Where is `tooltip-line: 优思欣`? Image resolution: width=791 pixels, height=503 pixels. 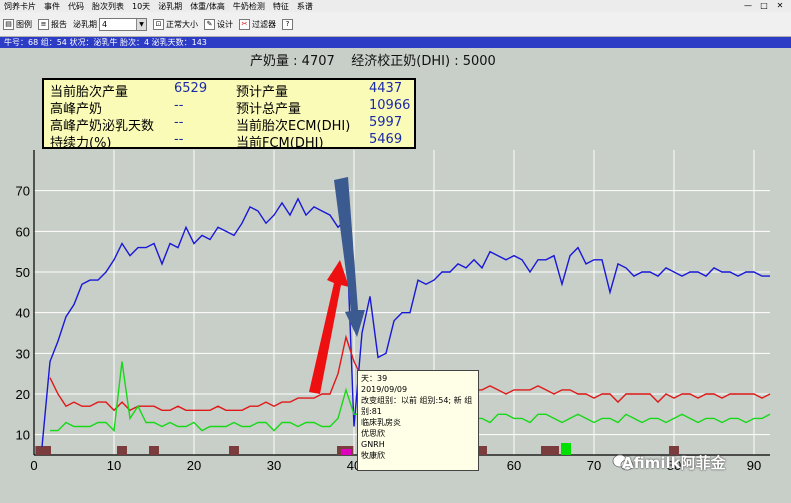
tooltip-line: 优思欣 is located at coordinates (373, 433).